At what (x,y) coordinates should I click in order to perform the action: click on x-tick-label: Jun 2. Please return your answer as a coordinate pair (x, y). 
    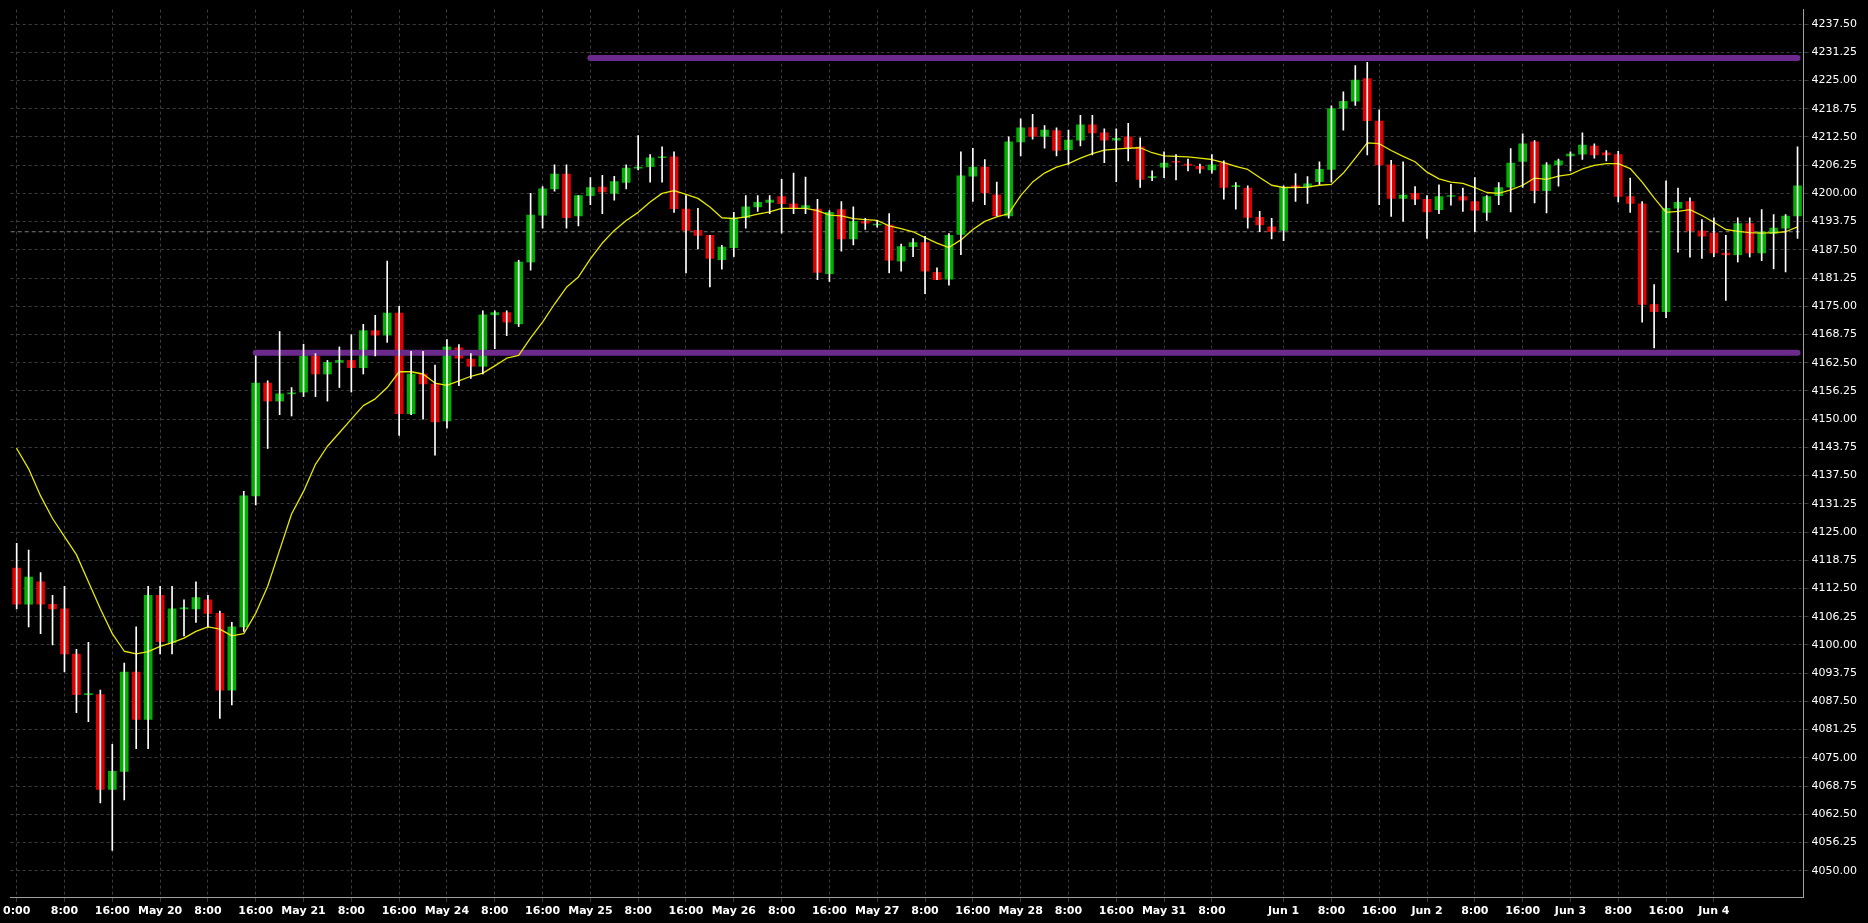
    Looking at the image, I should click on (1426, 911).